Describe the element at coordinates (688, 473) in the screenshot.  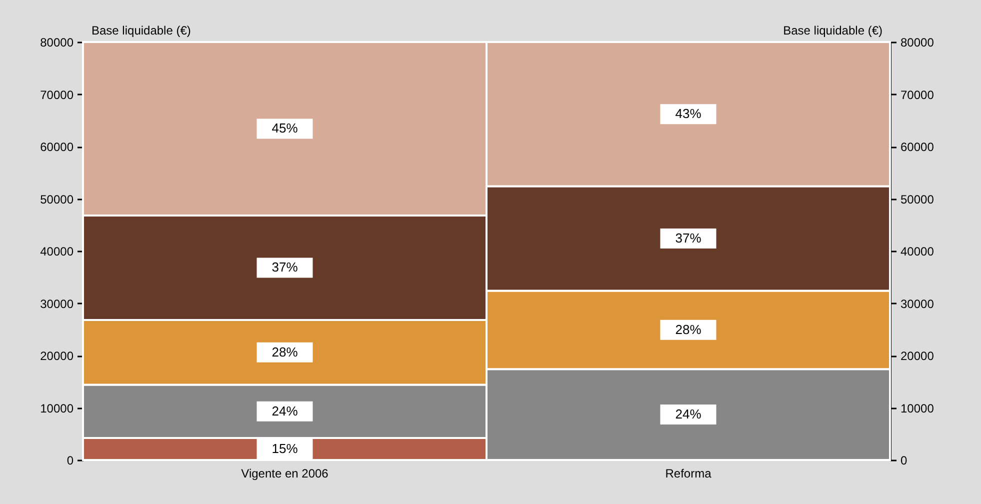
I see `x-tick-label: Reforma` at that location.